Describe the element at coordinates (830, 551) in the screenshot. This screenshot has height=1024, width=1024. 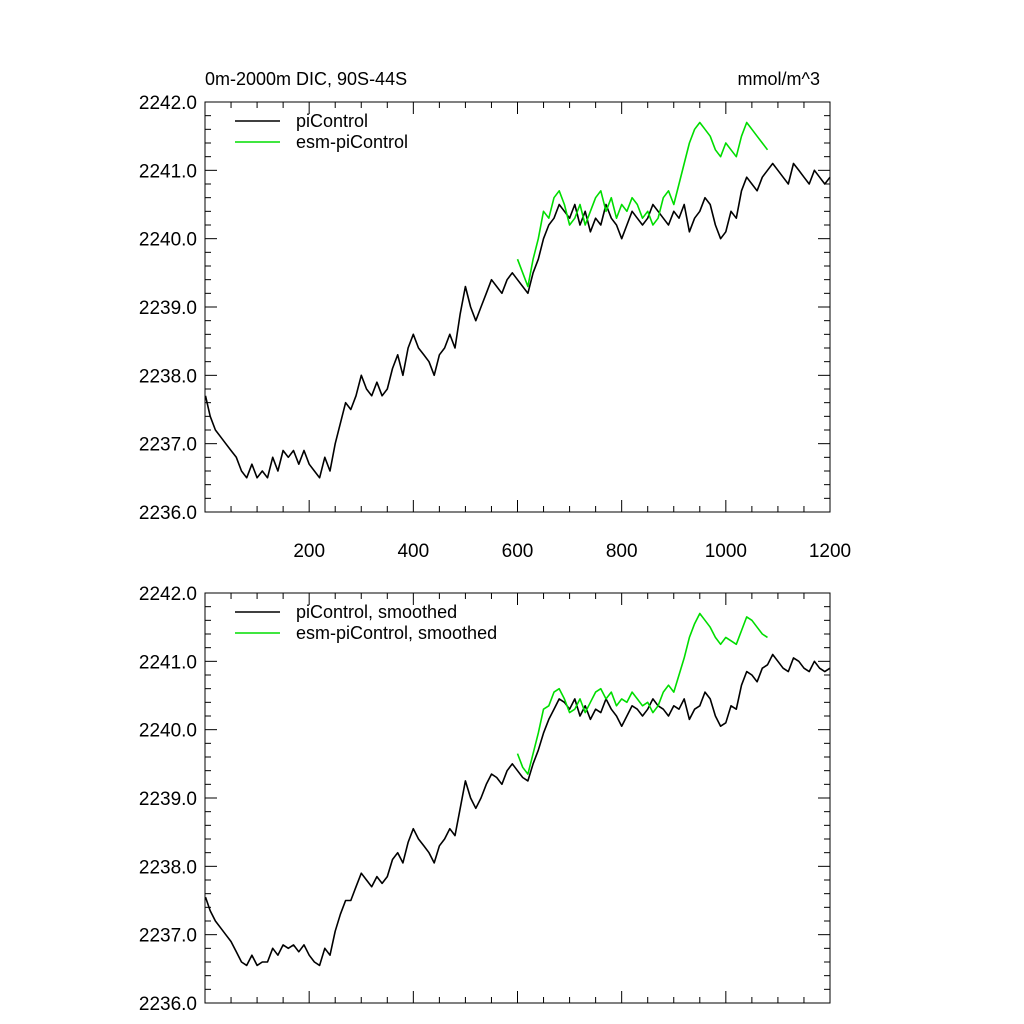
I see `x-tick-label: 1200` at that location.